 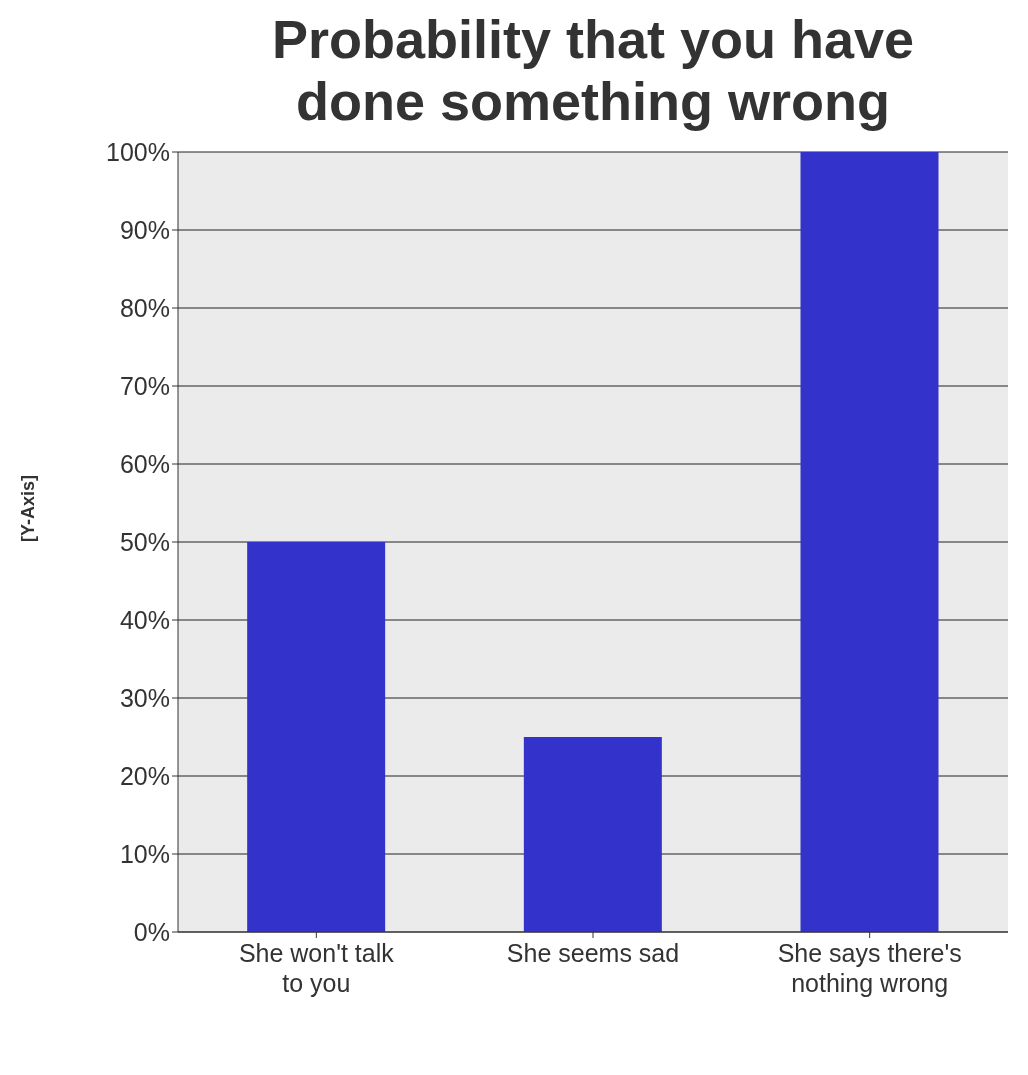 What do you see at coordinates (144, 775) in the screenshot?
I see `y-tick-label: 20%` at bounding box center [144, 775].